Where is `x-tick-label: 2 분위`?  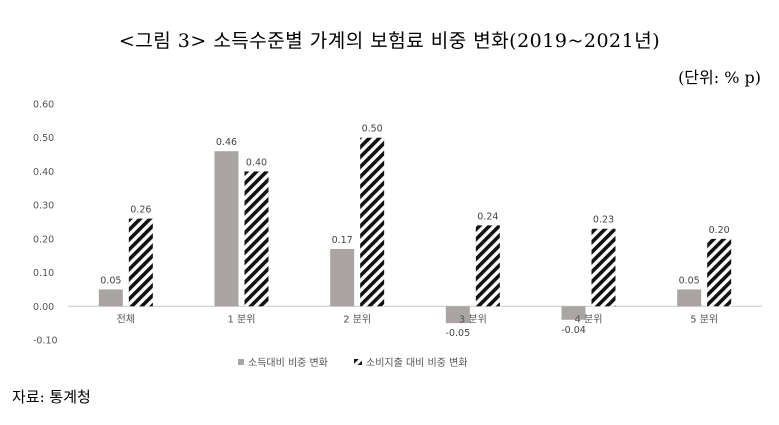 x-tick-label: 2 분위 is located at coordinates (357, 318).